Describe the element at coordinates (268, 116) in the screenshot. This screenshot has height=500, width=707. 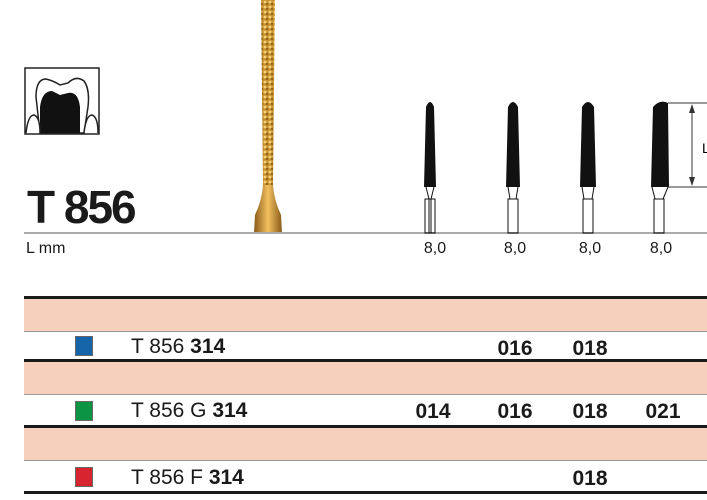
I see `diamond-bur-image` at that location.